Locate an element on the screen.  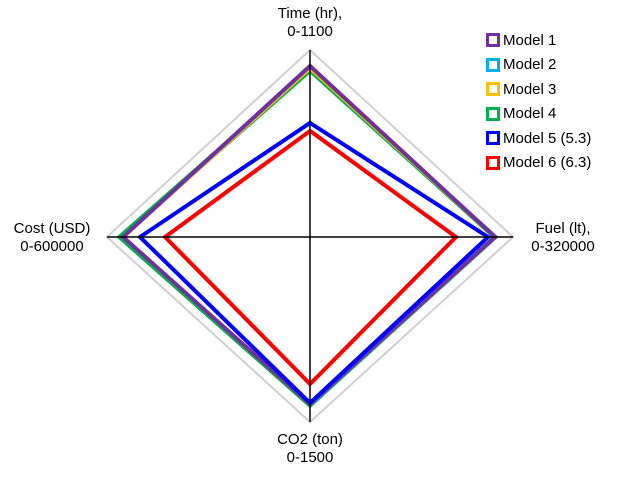
axis-label-time-range: 0-1100 is located at coordinates (310, 31).